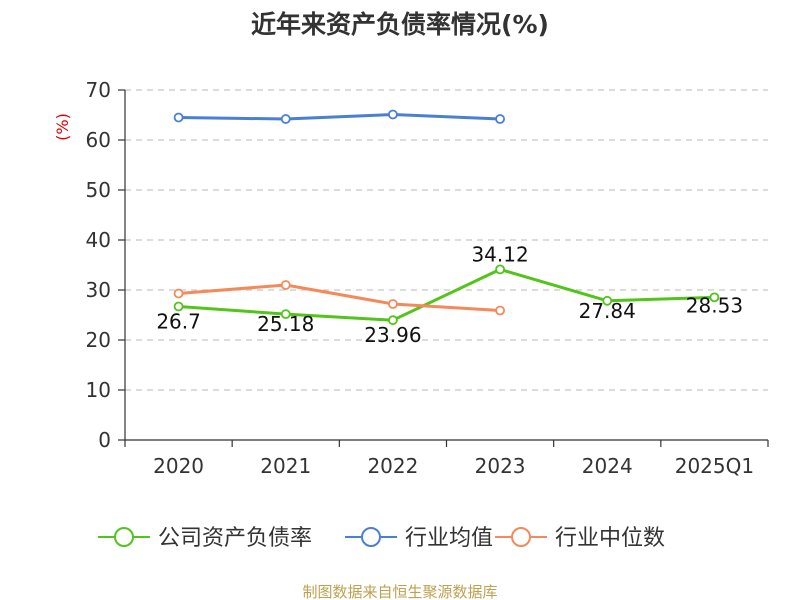 This screenshot has width=800, height=600. I want to click on data-label: 34.12, so click(499, 254).